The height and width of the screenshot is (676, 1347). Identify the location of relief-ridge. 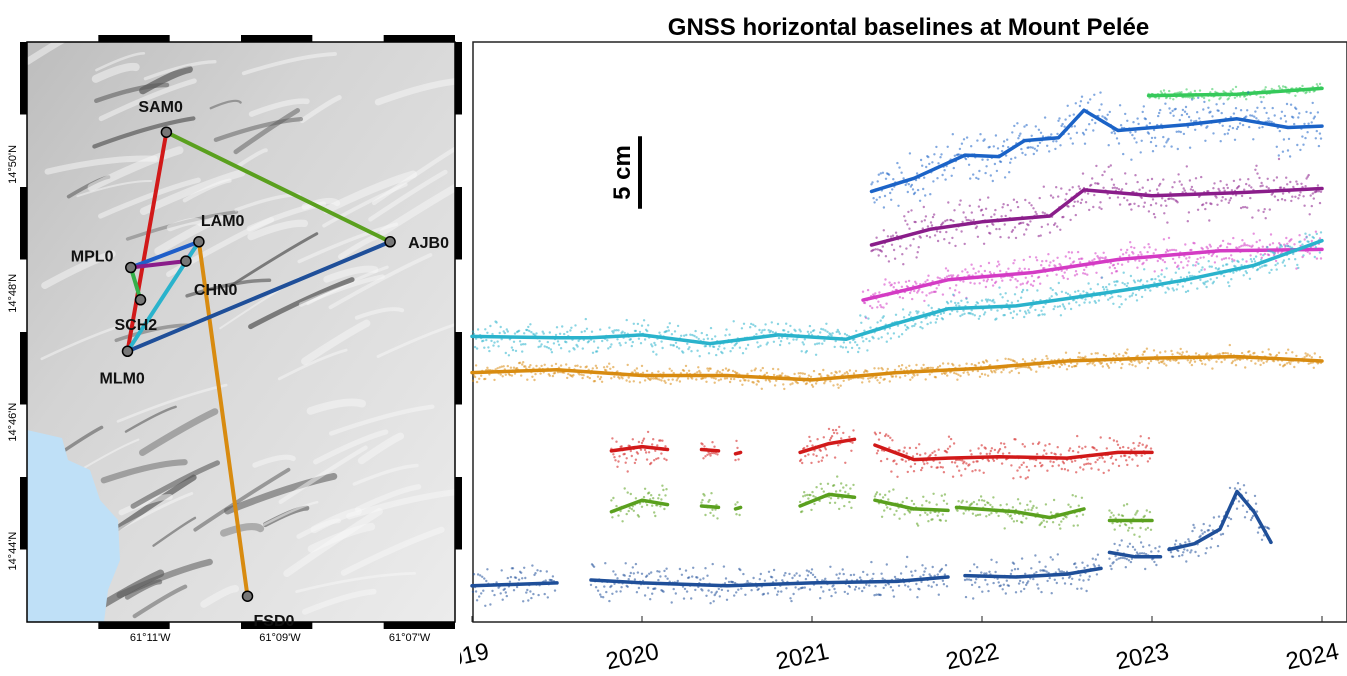
(164, 578).